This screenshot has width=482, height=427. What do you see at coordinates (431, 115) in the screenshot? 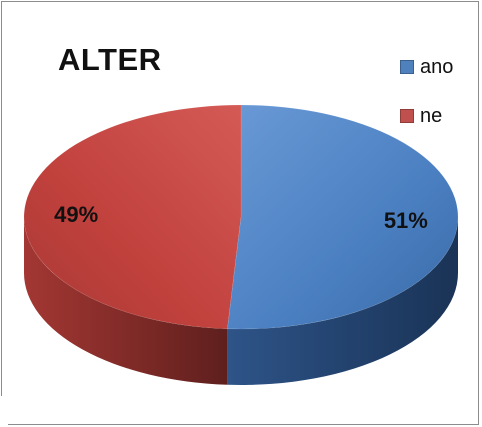
I see `legend-label-ne: ne` at bounding box center [431, 115].